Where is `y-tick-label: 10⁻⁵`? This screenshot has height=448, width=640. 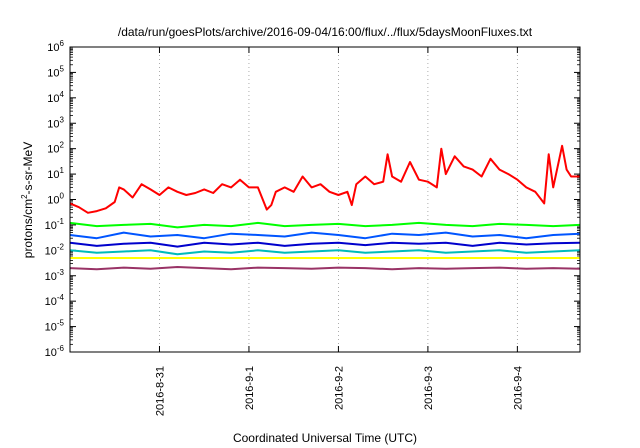
y-tick-label: 10⁻⁵ is located at coordinates (55, 326).